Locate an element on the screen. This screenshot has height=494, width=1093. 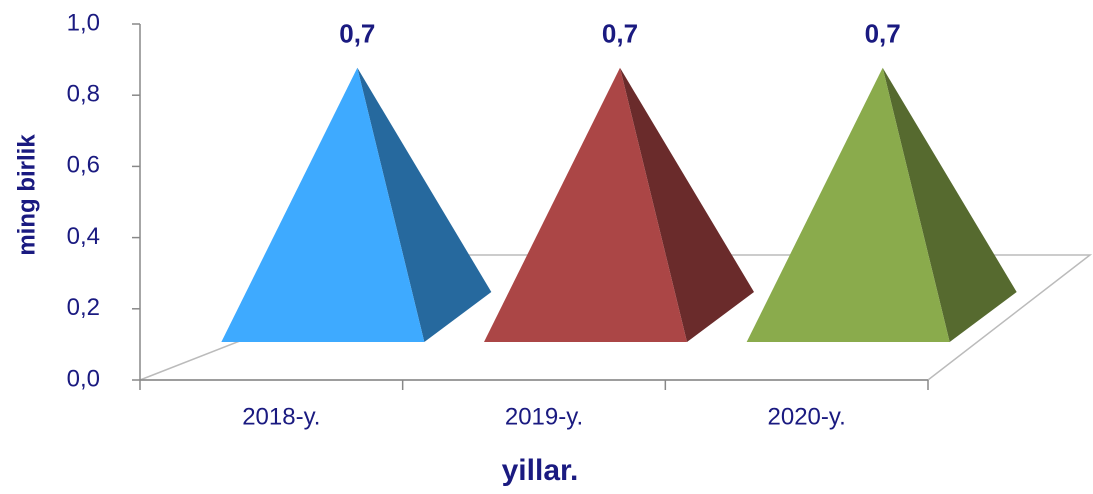
y-tick-label: 0,6 is located at coordinates (83, 165).